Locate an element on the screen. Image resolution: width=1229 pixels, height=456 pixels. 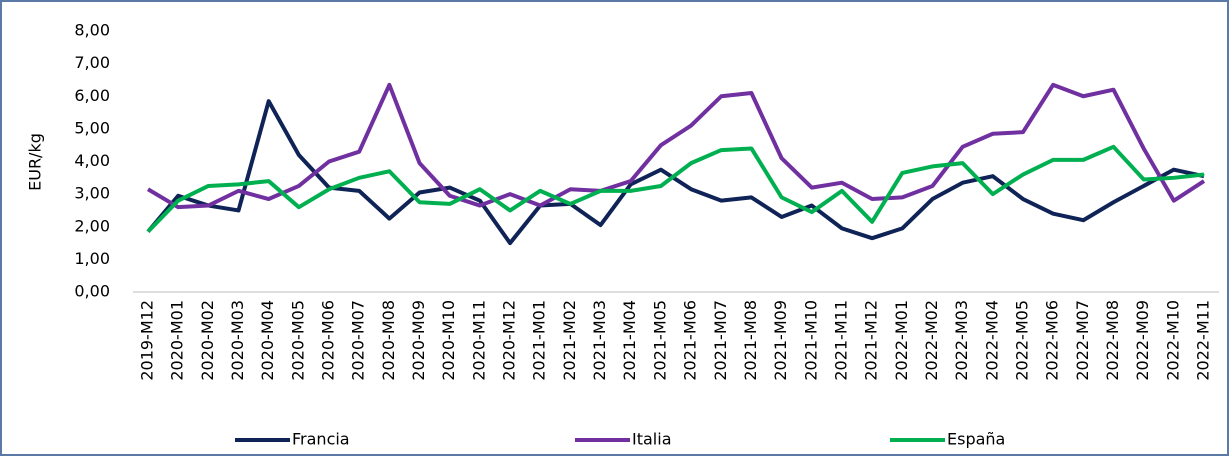
x-tick-label: 2020-M12 is located at coordinates (509, 340).